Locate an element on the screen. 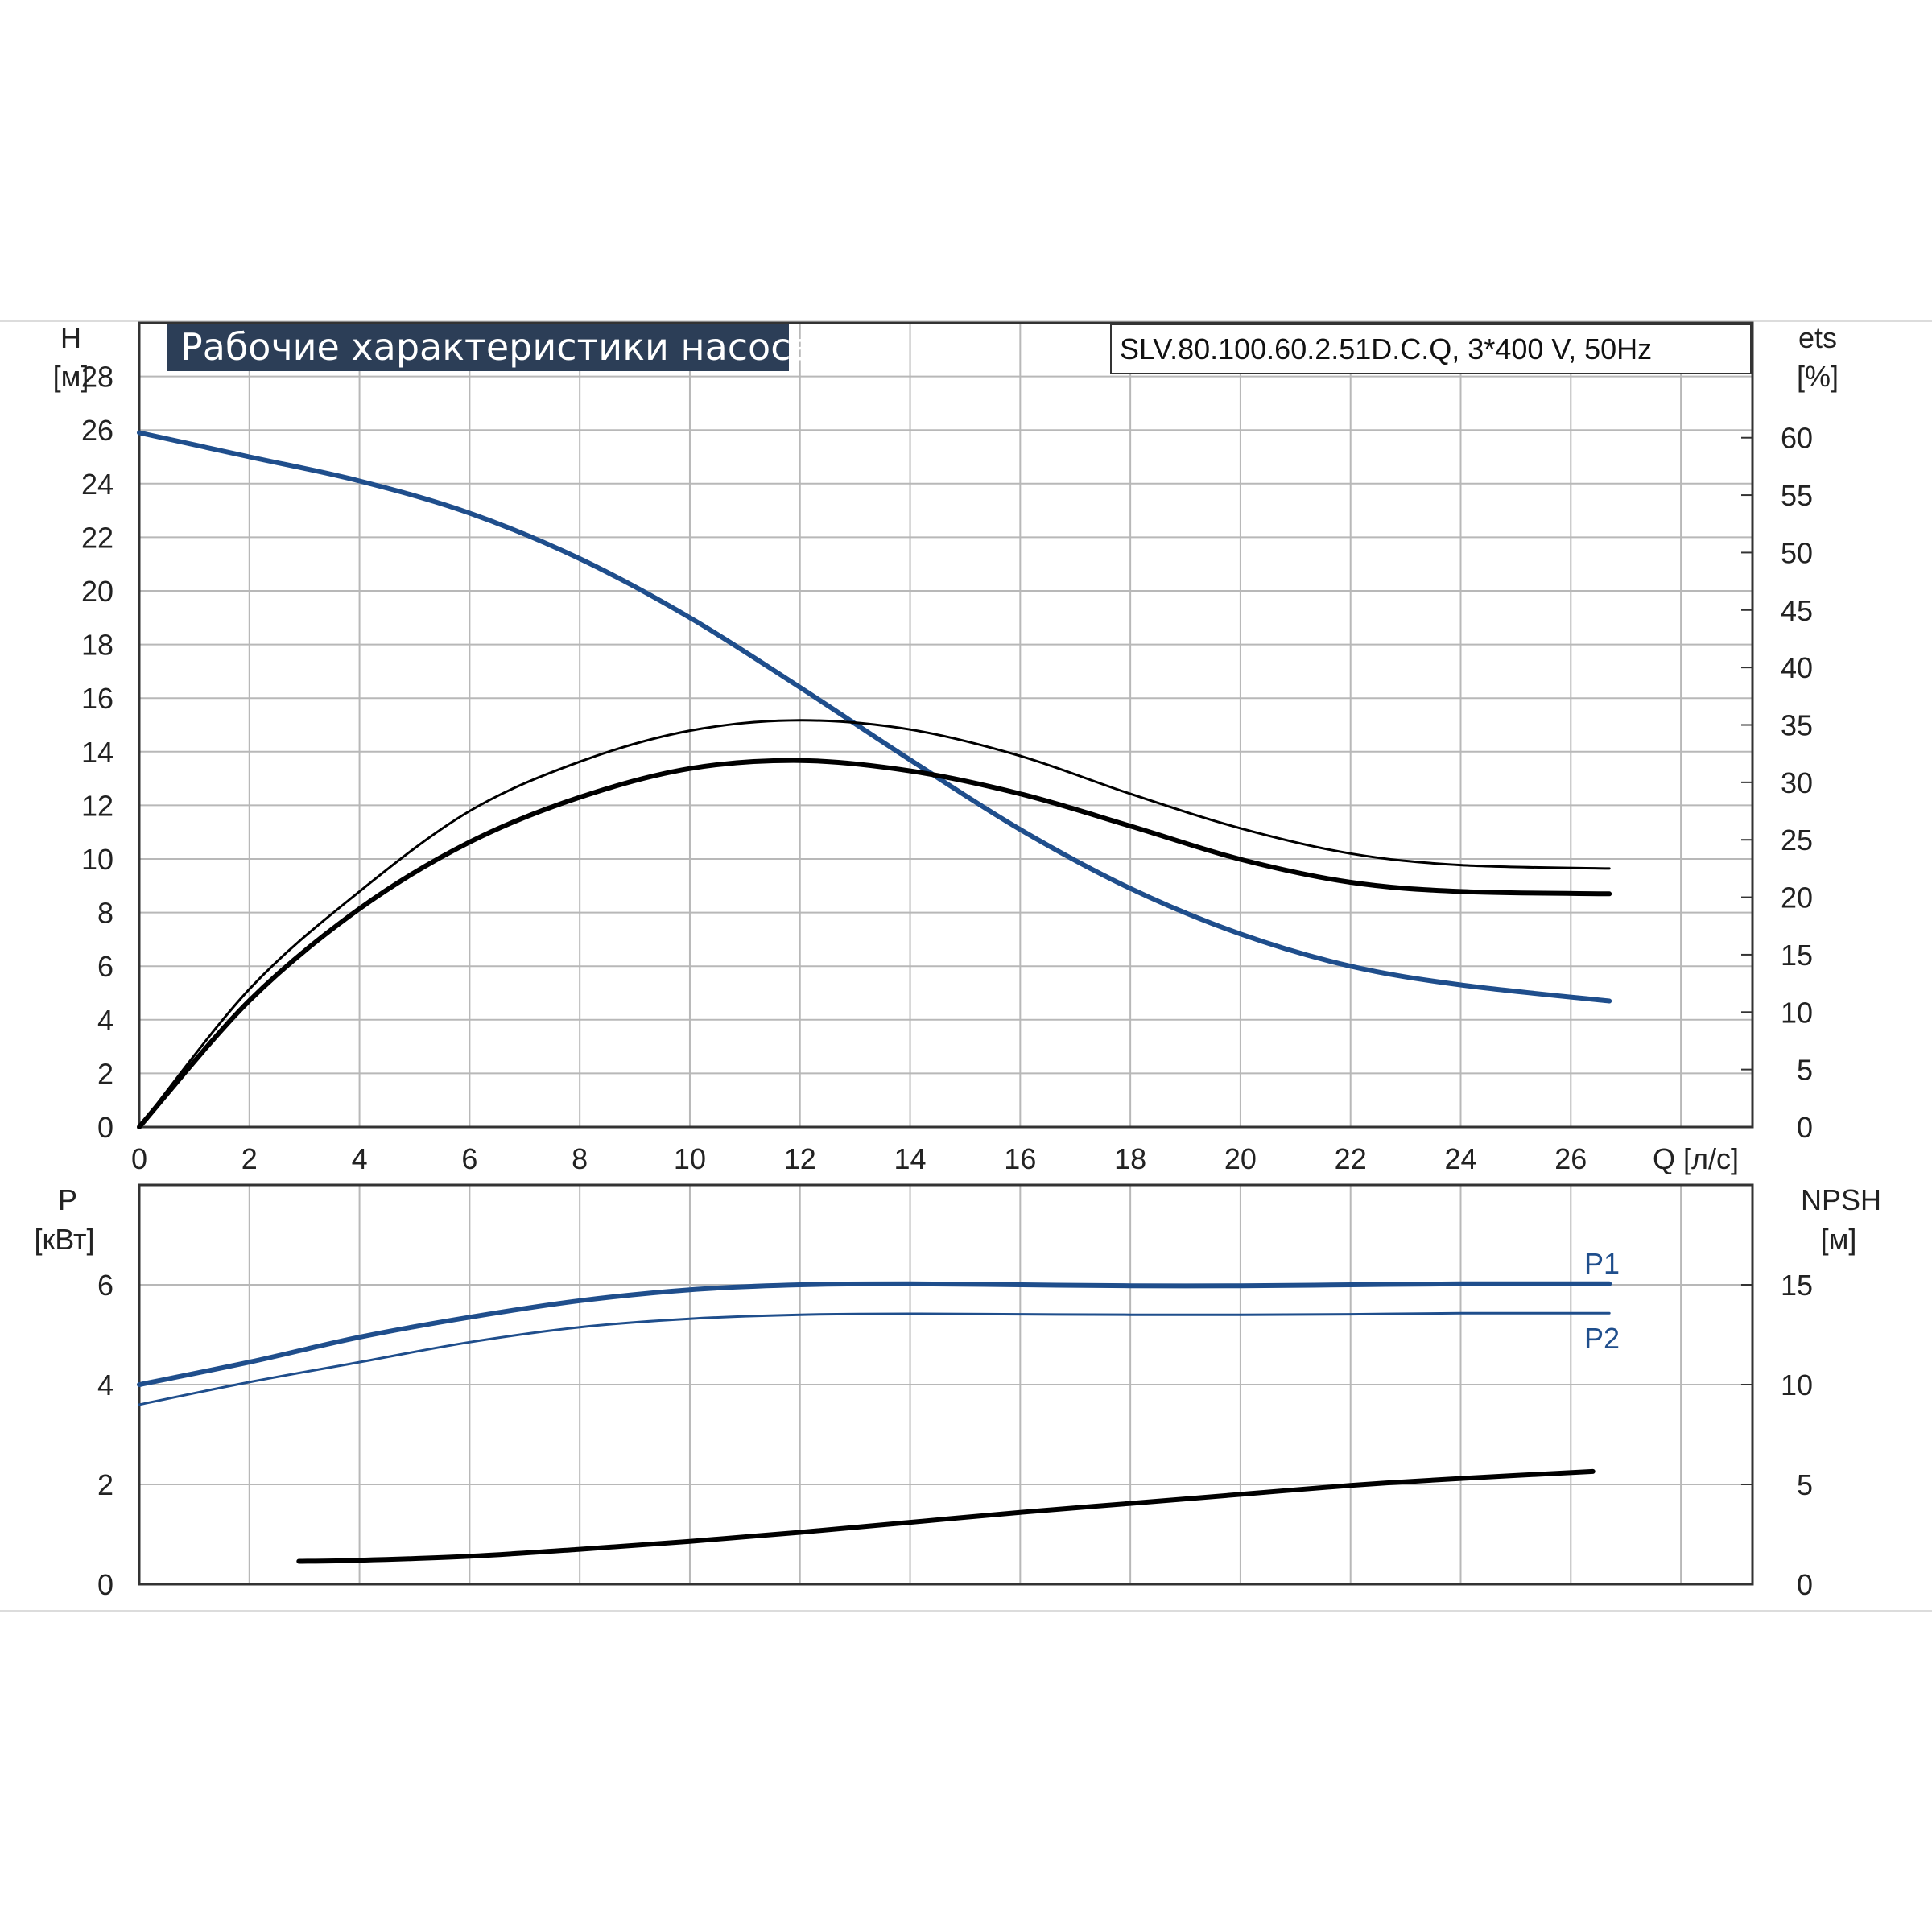  x-tick-label: 16 is located at coordinates (1020, 1158).